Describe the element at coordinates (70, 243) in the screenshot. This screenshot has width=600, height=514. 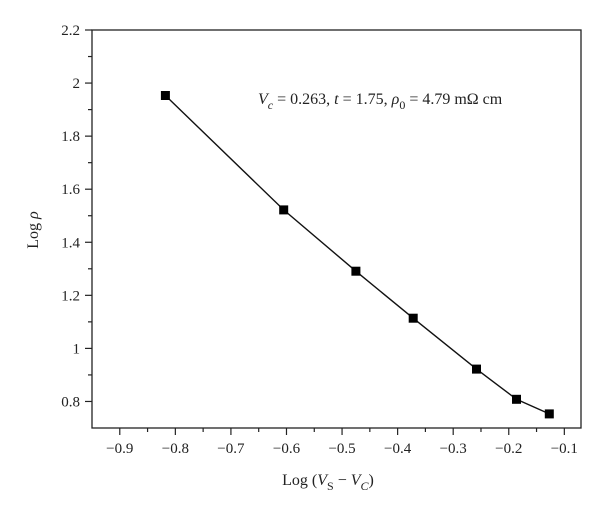
I see `y-tick-label: 1.4` at that location.